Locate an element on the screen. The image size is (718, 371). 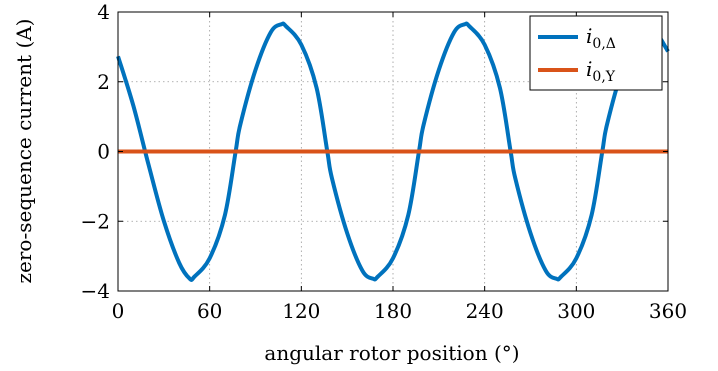
x-tick-label: 0 is located at coordinates (118, 311).